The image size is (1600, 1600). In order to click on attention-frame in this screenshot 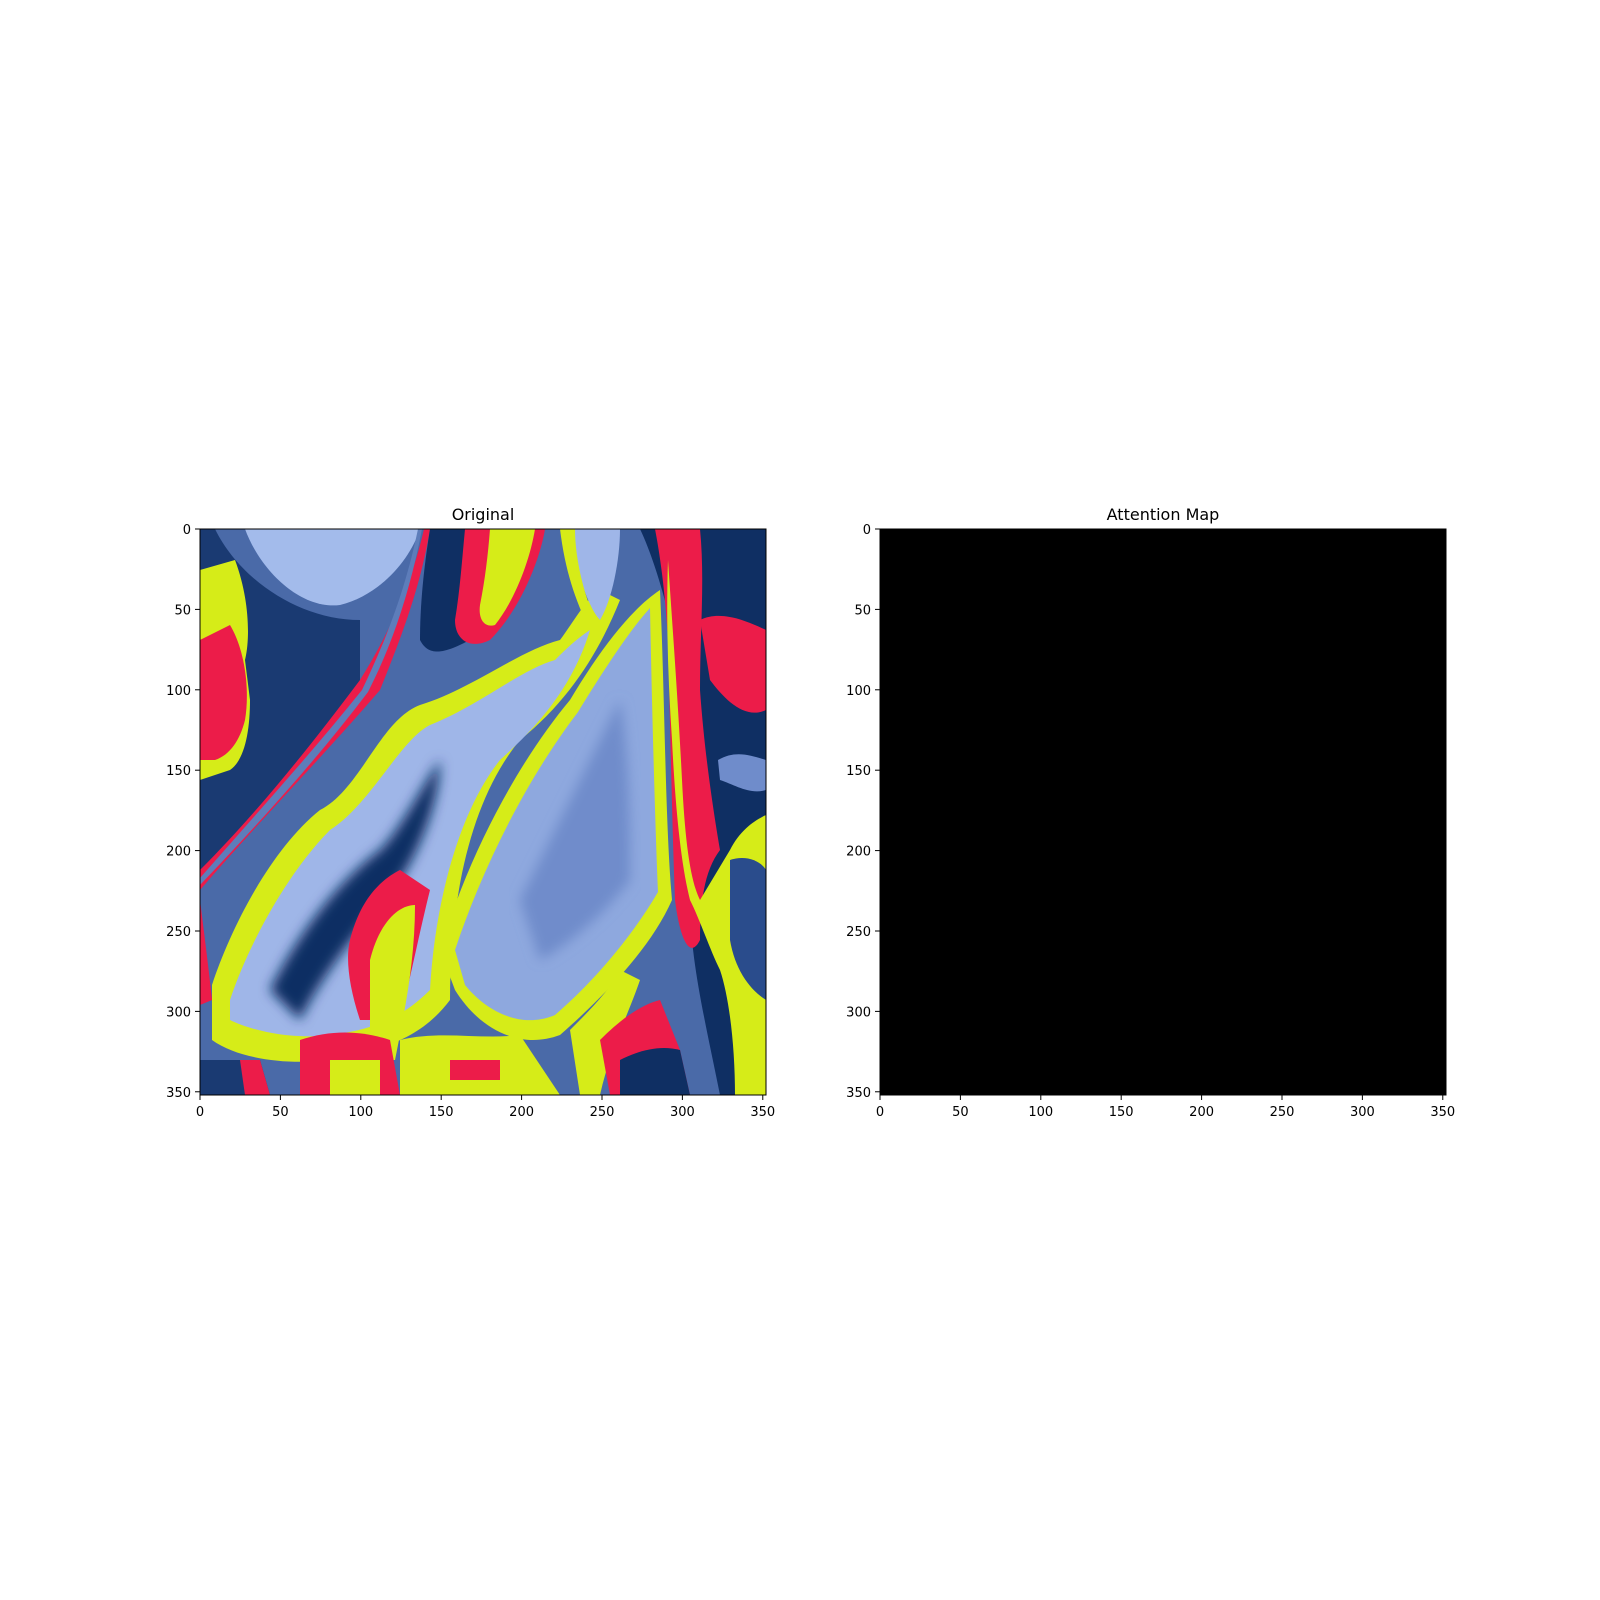, I will do `click(1163, 812)`.